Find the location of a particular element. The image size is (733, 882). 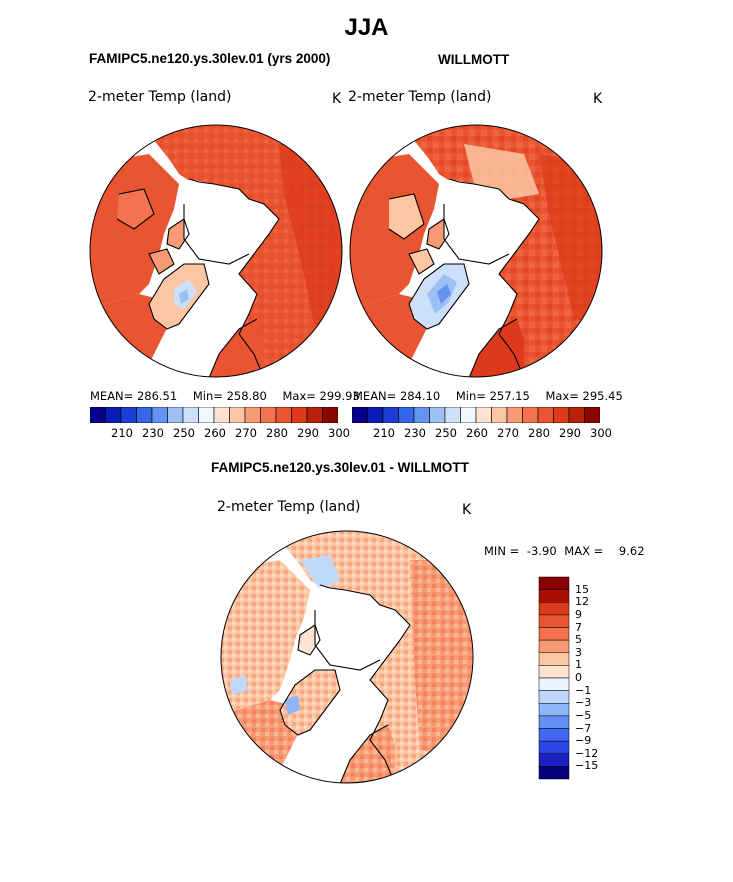

panel-2-land-field is located at coordinates (476, 251).